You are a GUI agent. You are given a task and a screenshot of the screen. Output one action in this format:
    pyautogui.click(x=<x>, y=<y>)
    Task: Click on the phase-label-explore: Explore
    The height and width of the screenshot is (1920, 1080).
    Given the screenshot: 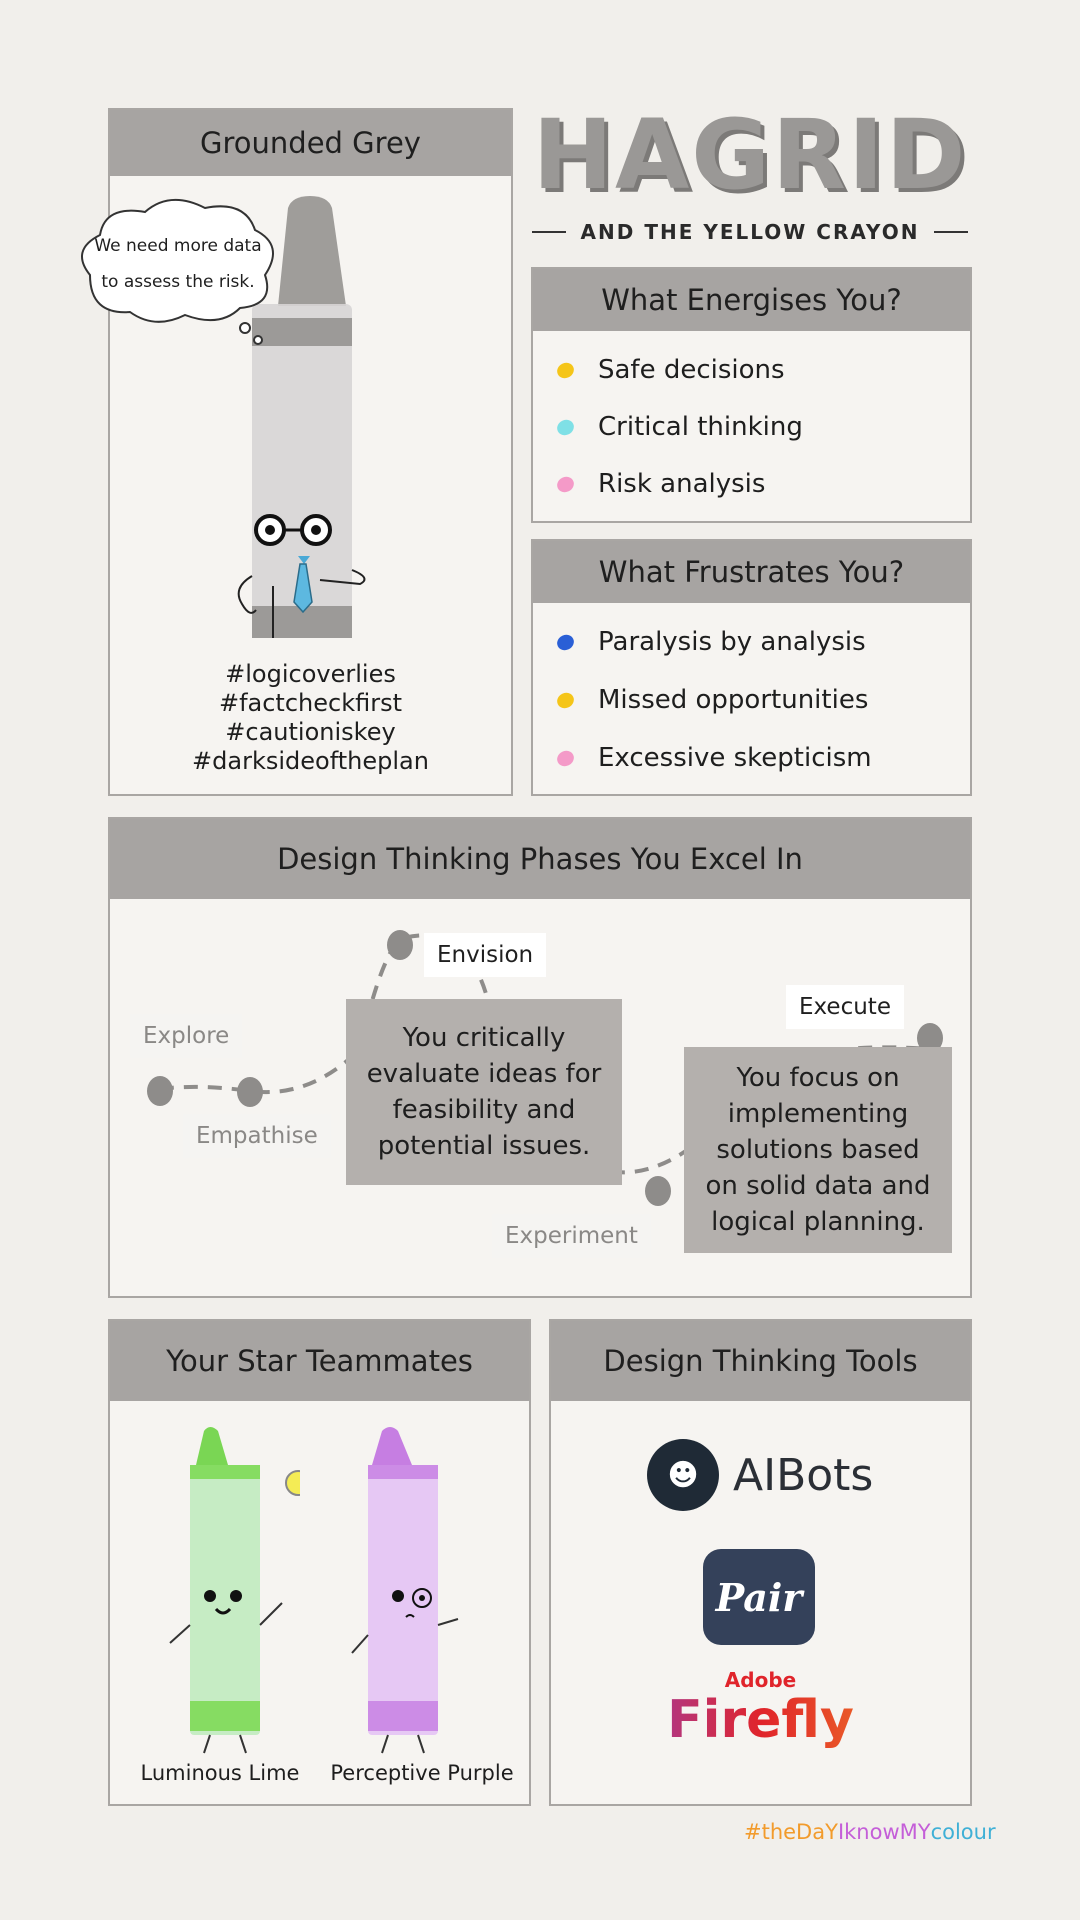 What is the action you would take?
    pyautogui.click(x=186, y=1036)
    